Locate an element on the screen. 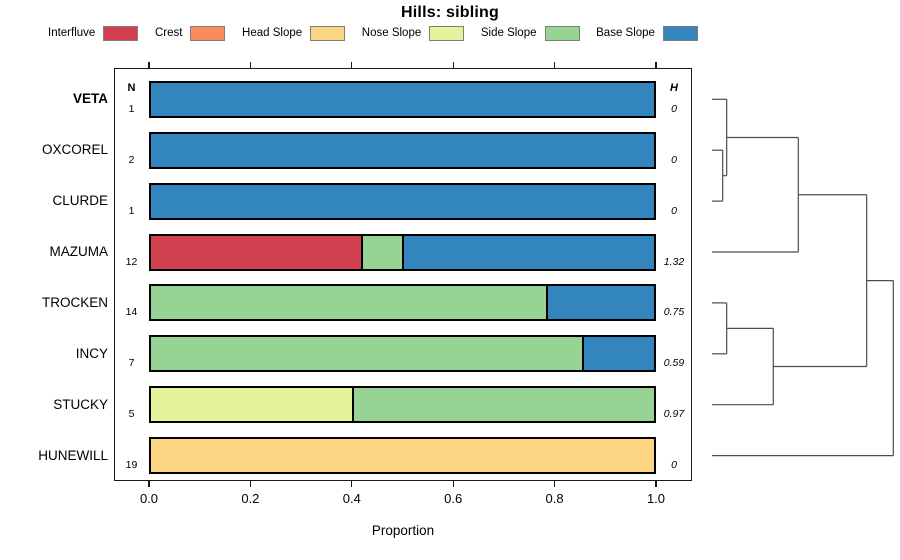 The width and height of the screenshot is (900, 560). legend-item-label: Nose Slope is located at coordinates (391, 33).